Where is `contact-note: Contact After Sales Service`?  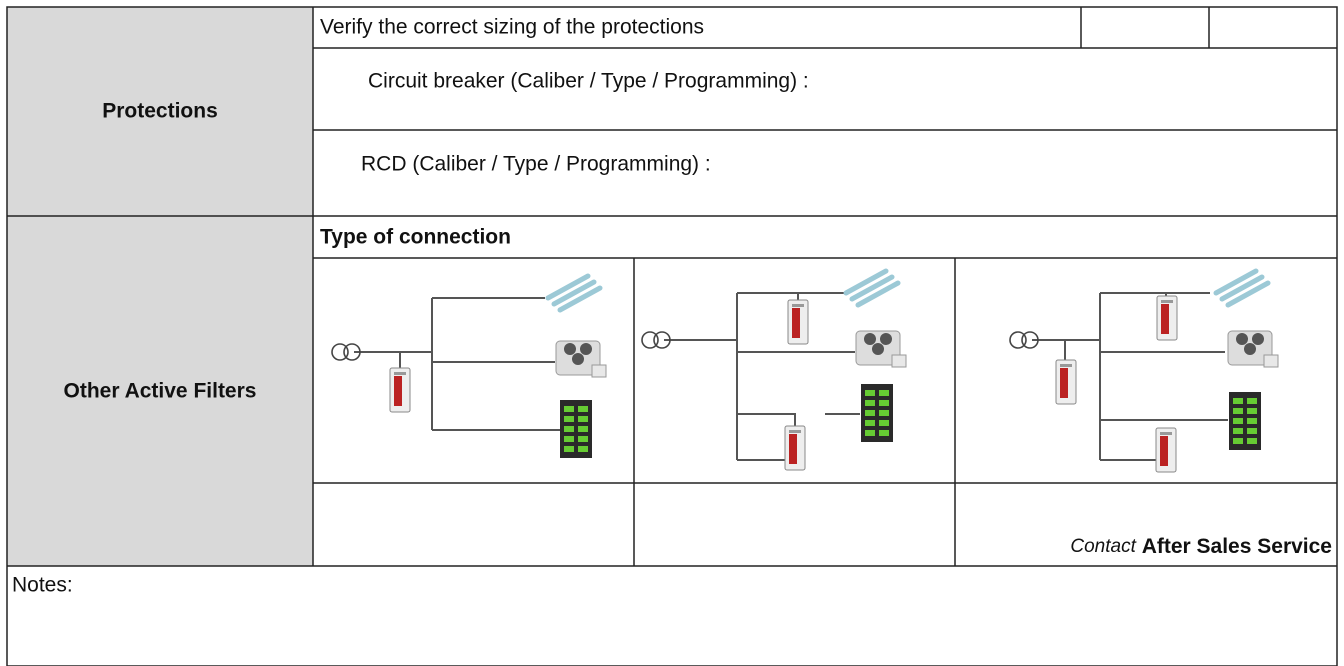
contact-note: Contact After Sales Service is located at coordinates (1201, 546).